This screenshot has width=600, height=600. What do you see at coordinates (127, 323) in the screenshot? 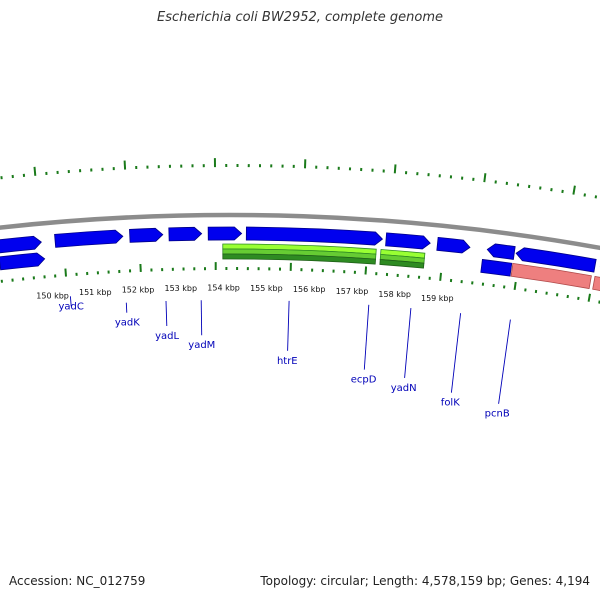
I see `gene-label: yadK` at bounding box center [127, 323].